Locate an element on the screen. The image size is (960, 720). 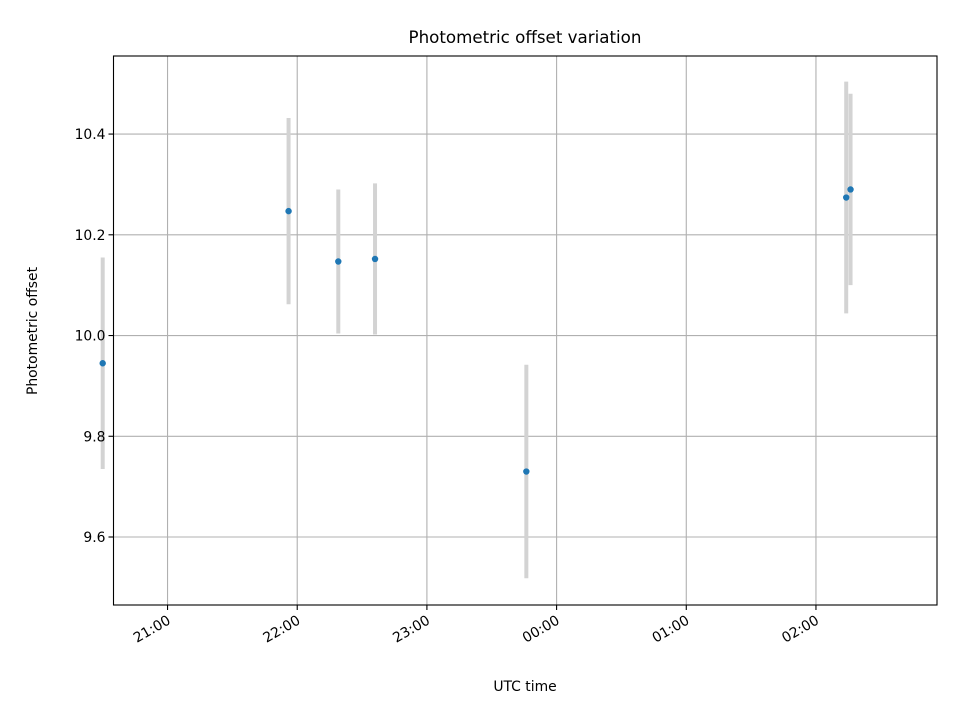
y-tick-label: 9.8 is located at coordinates (94, 437).